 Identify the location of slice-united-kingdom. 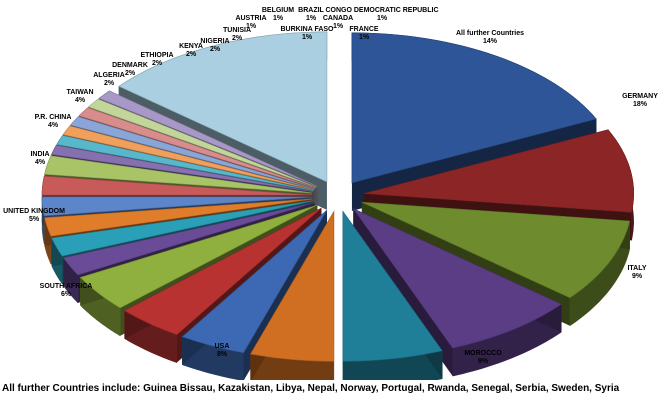
(292, 286).